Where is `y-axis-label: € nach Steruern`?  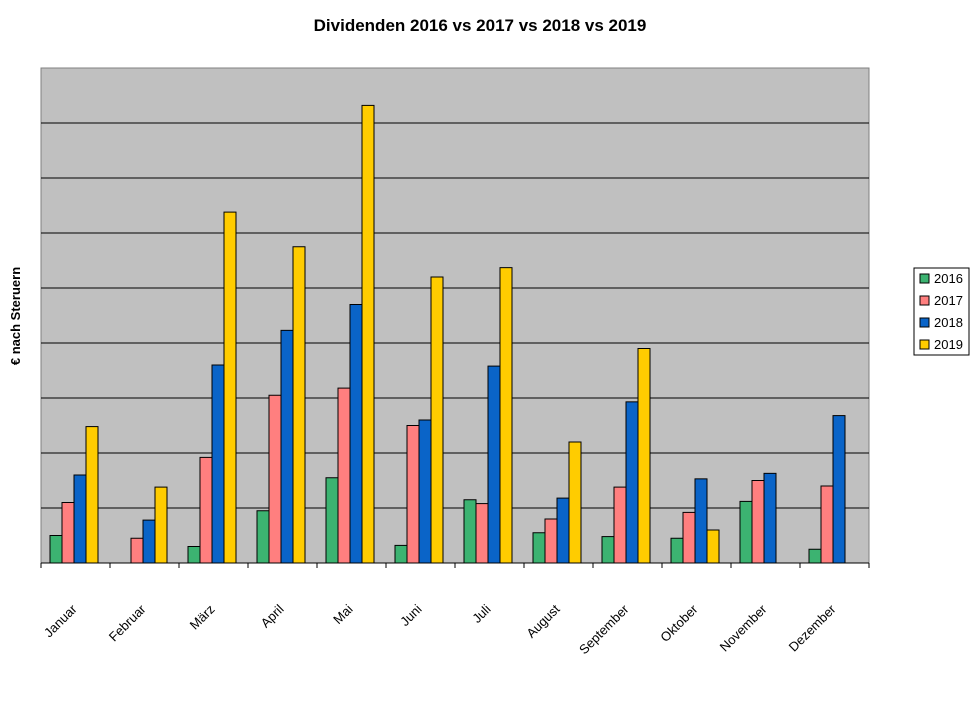 y-axis-label: € nach Steruern is located at coordinates (15, 316).